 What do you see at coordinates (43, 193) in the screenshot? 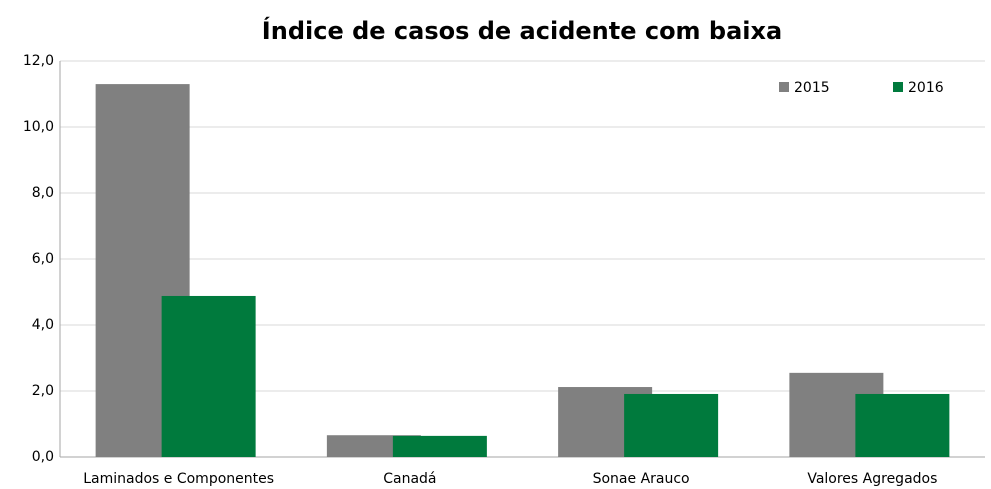
I see `y-tick-label: 8,0` at bounding box center [43, 193].